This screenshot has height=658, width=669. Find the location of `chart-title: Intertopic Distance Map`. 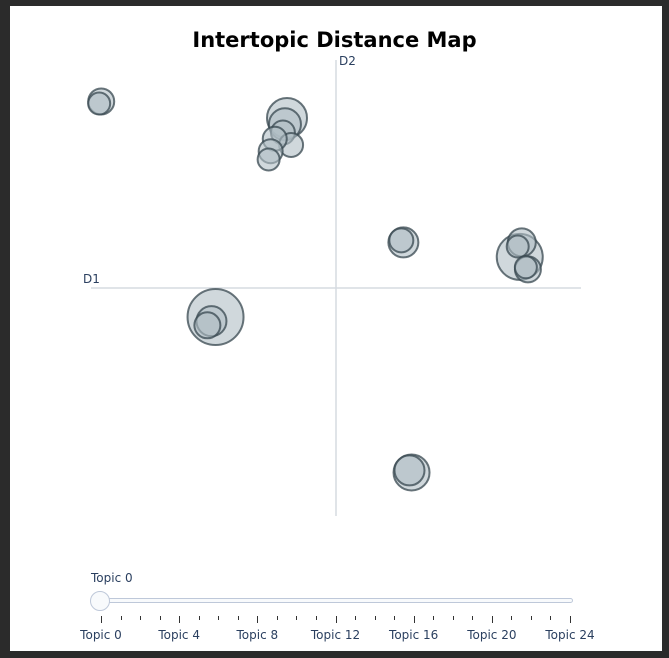

chart-title: Intertopic Distance Map is located at coordinates (334, 40).